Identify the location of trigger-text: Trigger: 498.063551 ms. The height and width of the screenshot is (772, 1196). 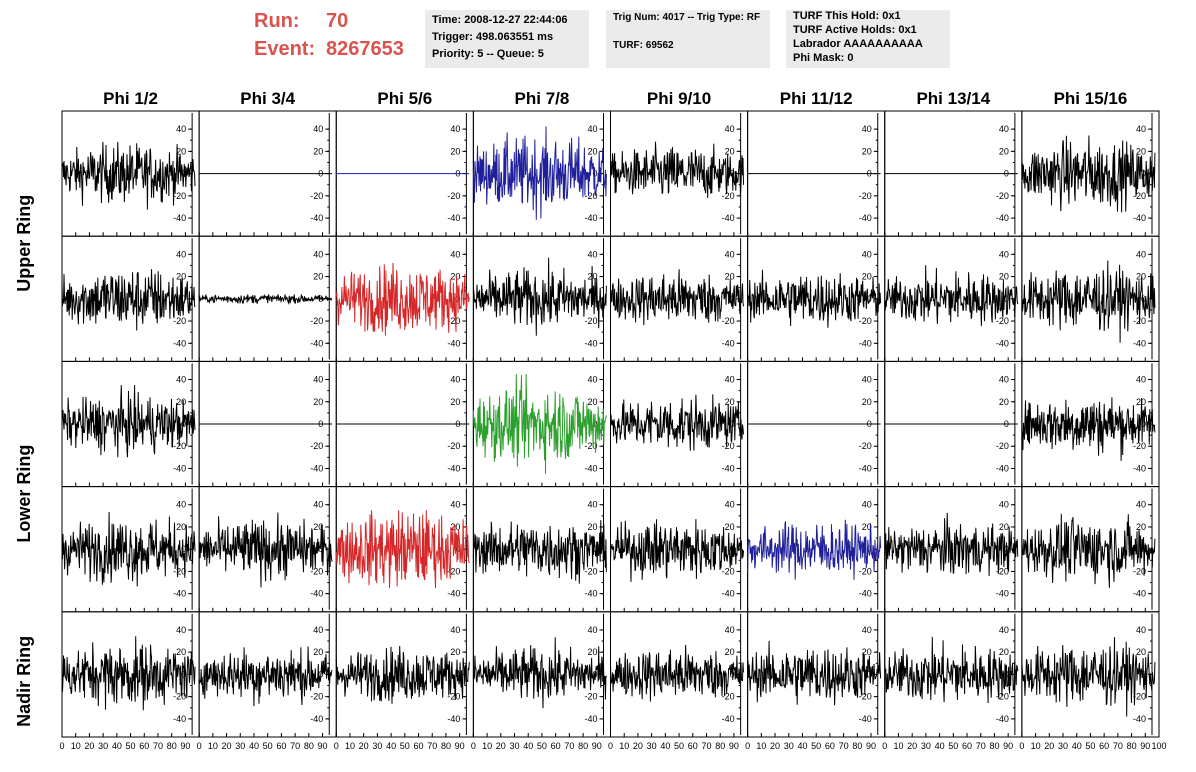
(493, 37).